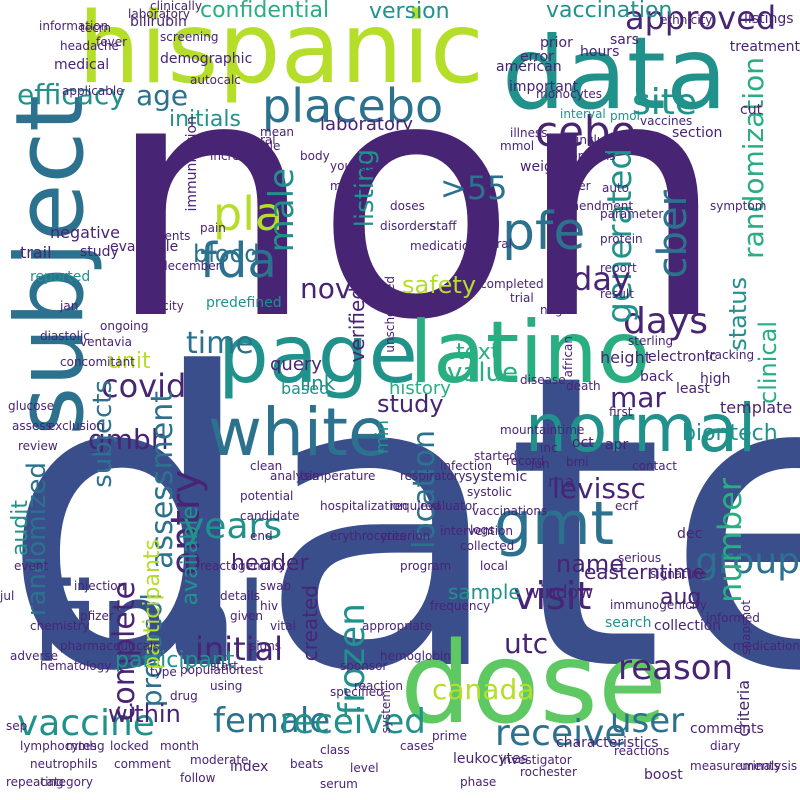 The width and height of the screenshot is (800, 800). What do you see at coordinates (189, 37) in the screenshot?
I see `cloud-word: screening` at bounding box center [189, 37].